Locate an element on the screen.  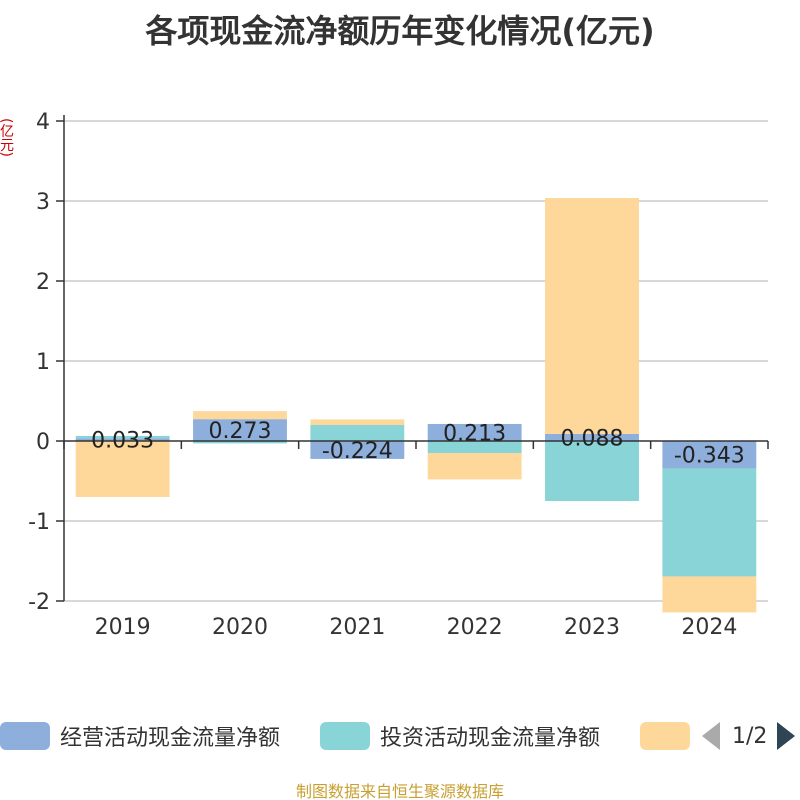
x-tick-label: 2024 is located at coordinates (709, 627).